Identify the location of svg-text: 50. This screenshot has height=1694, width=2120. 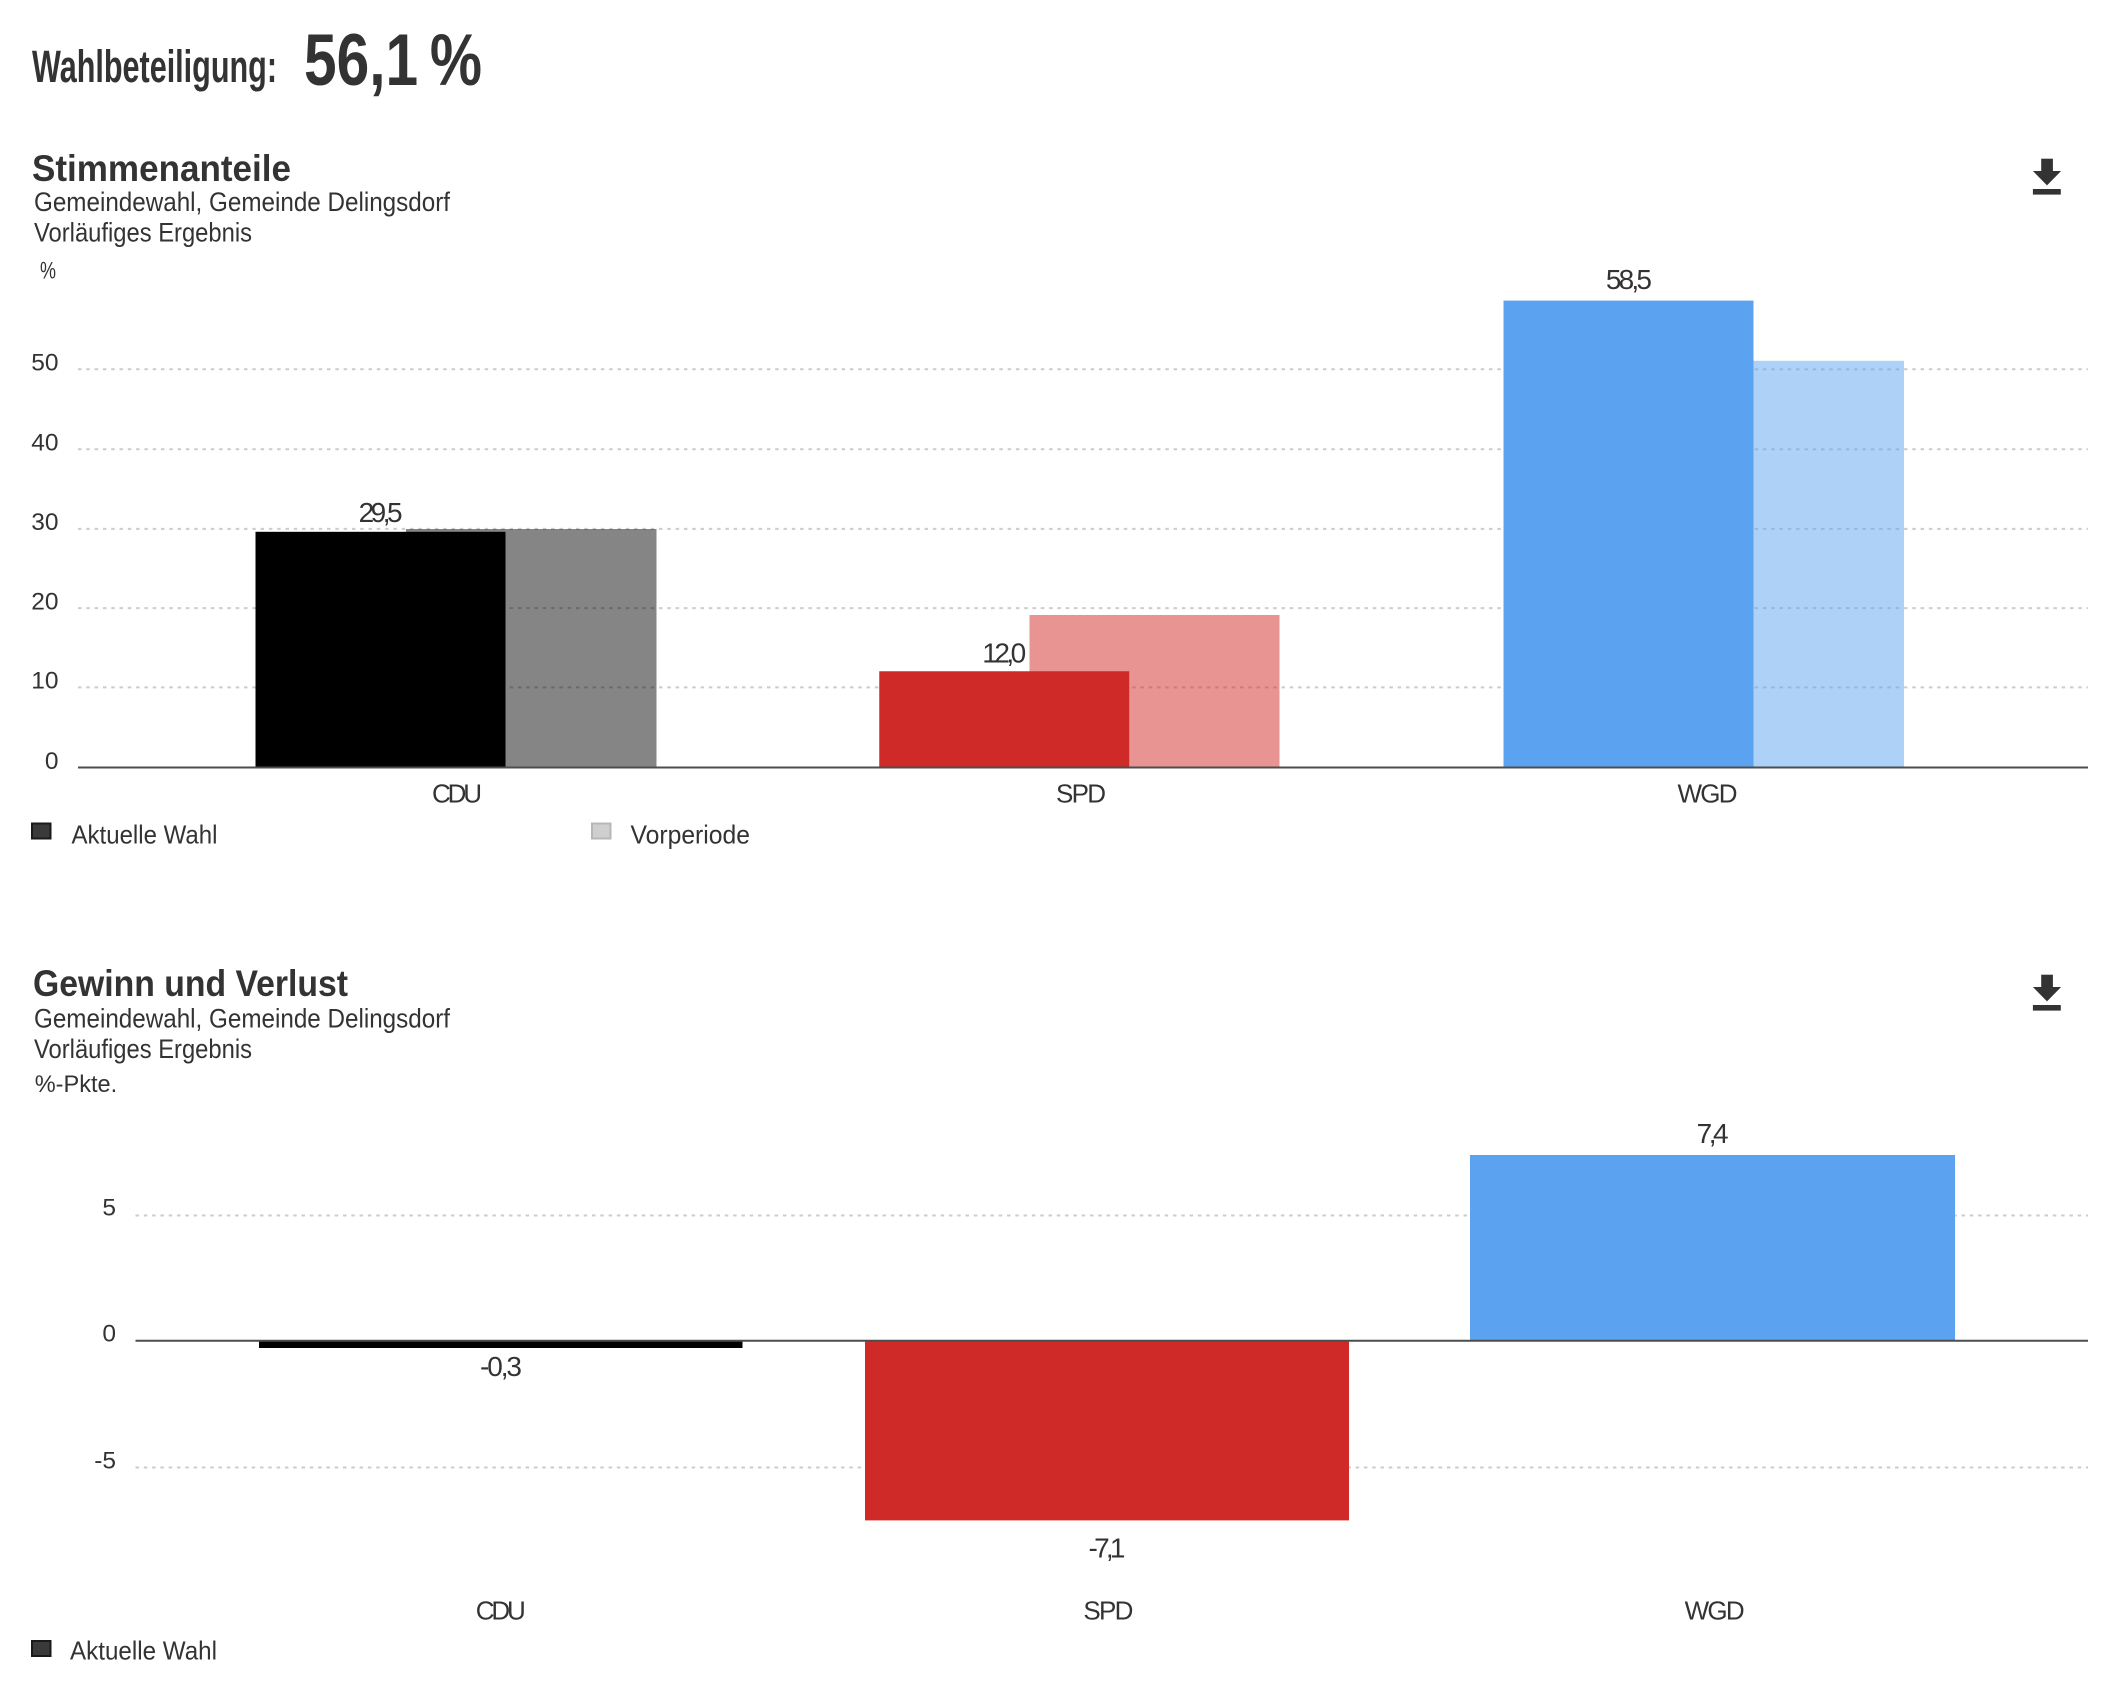
(44, 363).